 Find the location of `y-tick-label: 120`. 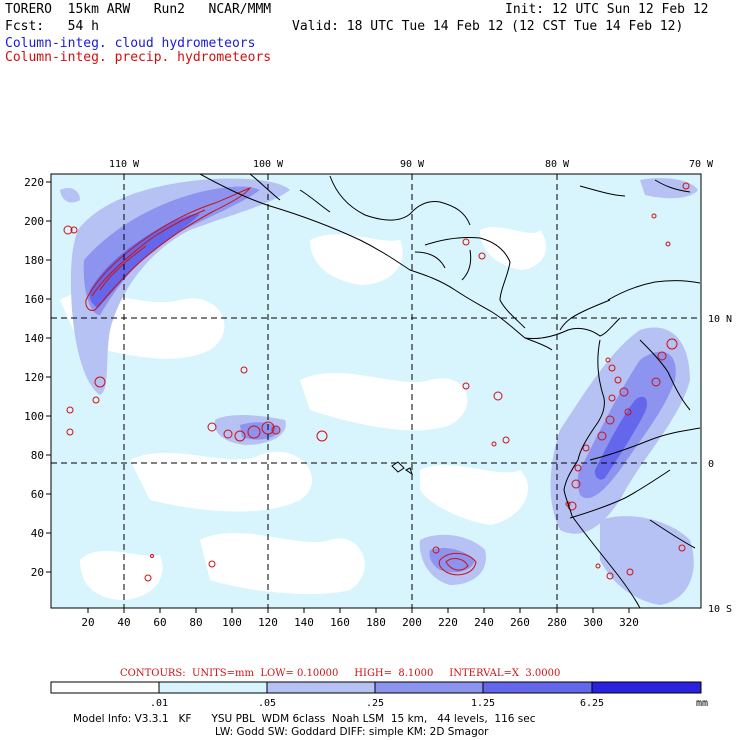

y-tick-label: 120 is located at coordinates (34, 377).